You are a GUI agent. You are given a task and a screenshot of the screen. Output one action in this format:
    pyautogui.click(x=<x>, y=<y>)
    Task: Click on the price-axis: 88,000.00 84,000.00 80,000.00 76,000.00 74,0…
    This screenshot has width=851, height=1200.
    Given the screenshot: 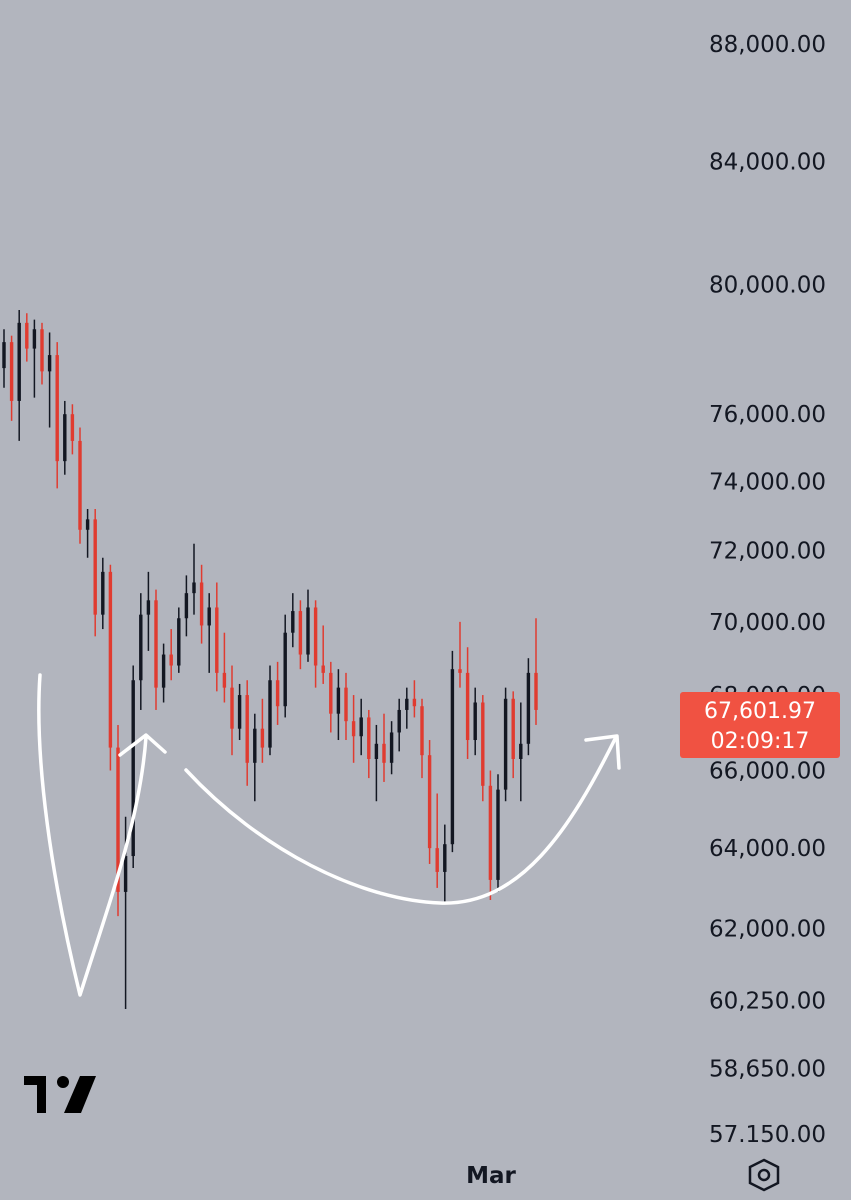 What is the action you would take?
    pyautogui.click(x=767, y=590)
    